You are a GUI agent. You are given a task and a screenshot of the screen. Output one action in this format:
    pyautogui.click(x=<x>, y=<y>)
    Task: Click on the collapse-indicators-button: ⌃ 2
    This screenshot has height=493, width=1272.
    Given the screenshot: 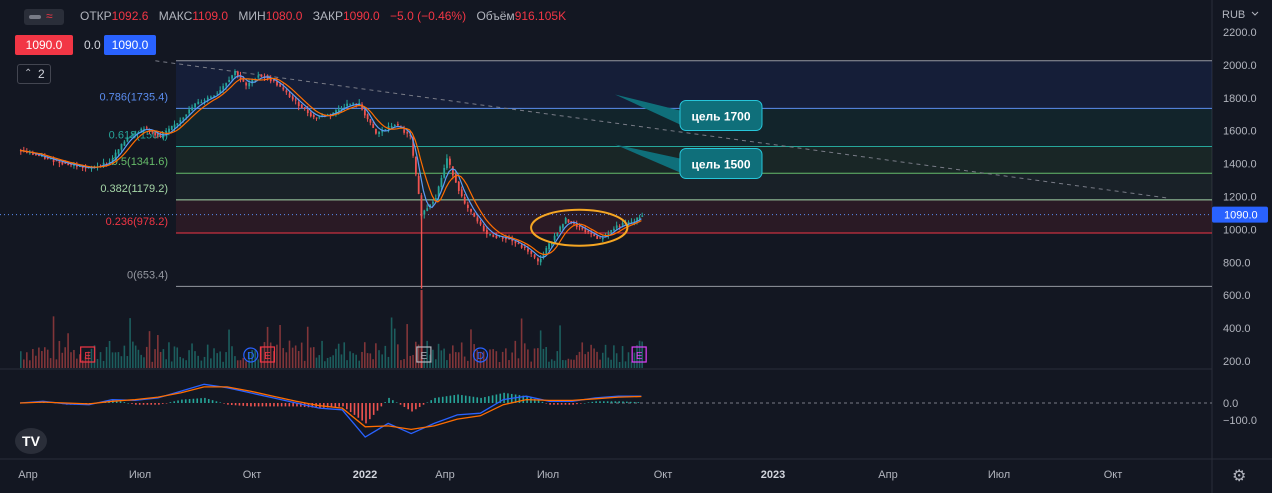 What is the action you would take?
    pyautogui.click(x=34, y=74)
    